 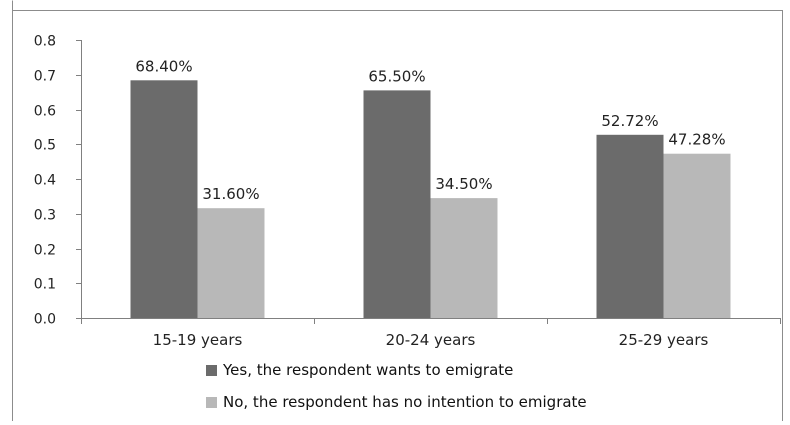 What do you see at coordinates (45, 112) in the screenshot?
I see `y-tick-label: 0.6` at bounding box center [45, 112].